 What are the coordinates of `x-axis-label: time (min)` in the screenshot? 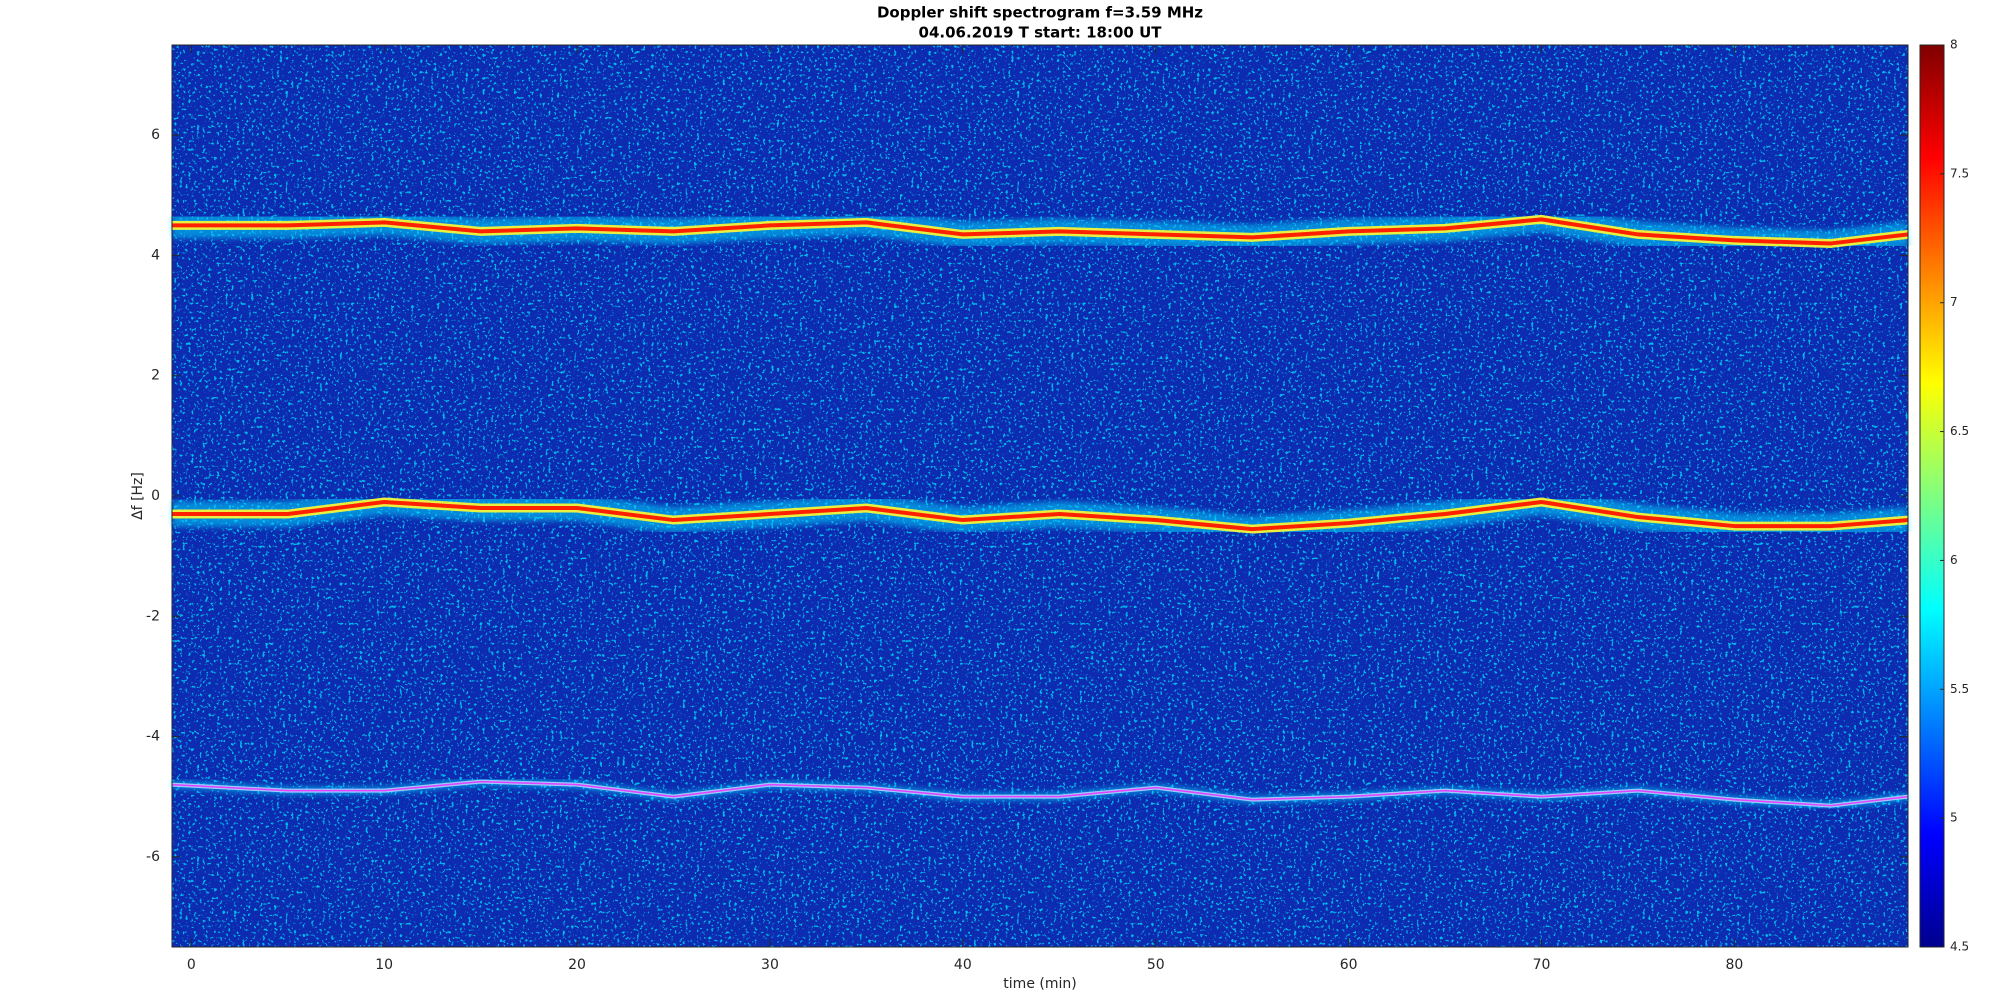 It's located at (1039, 984).